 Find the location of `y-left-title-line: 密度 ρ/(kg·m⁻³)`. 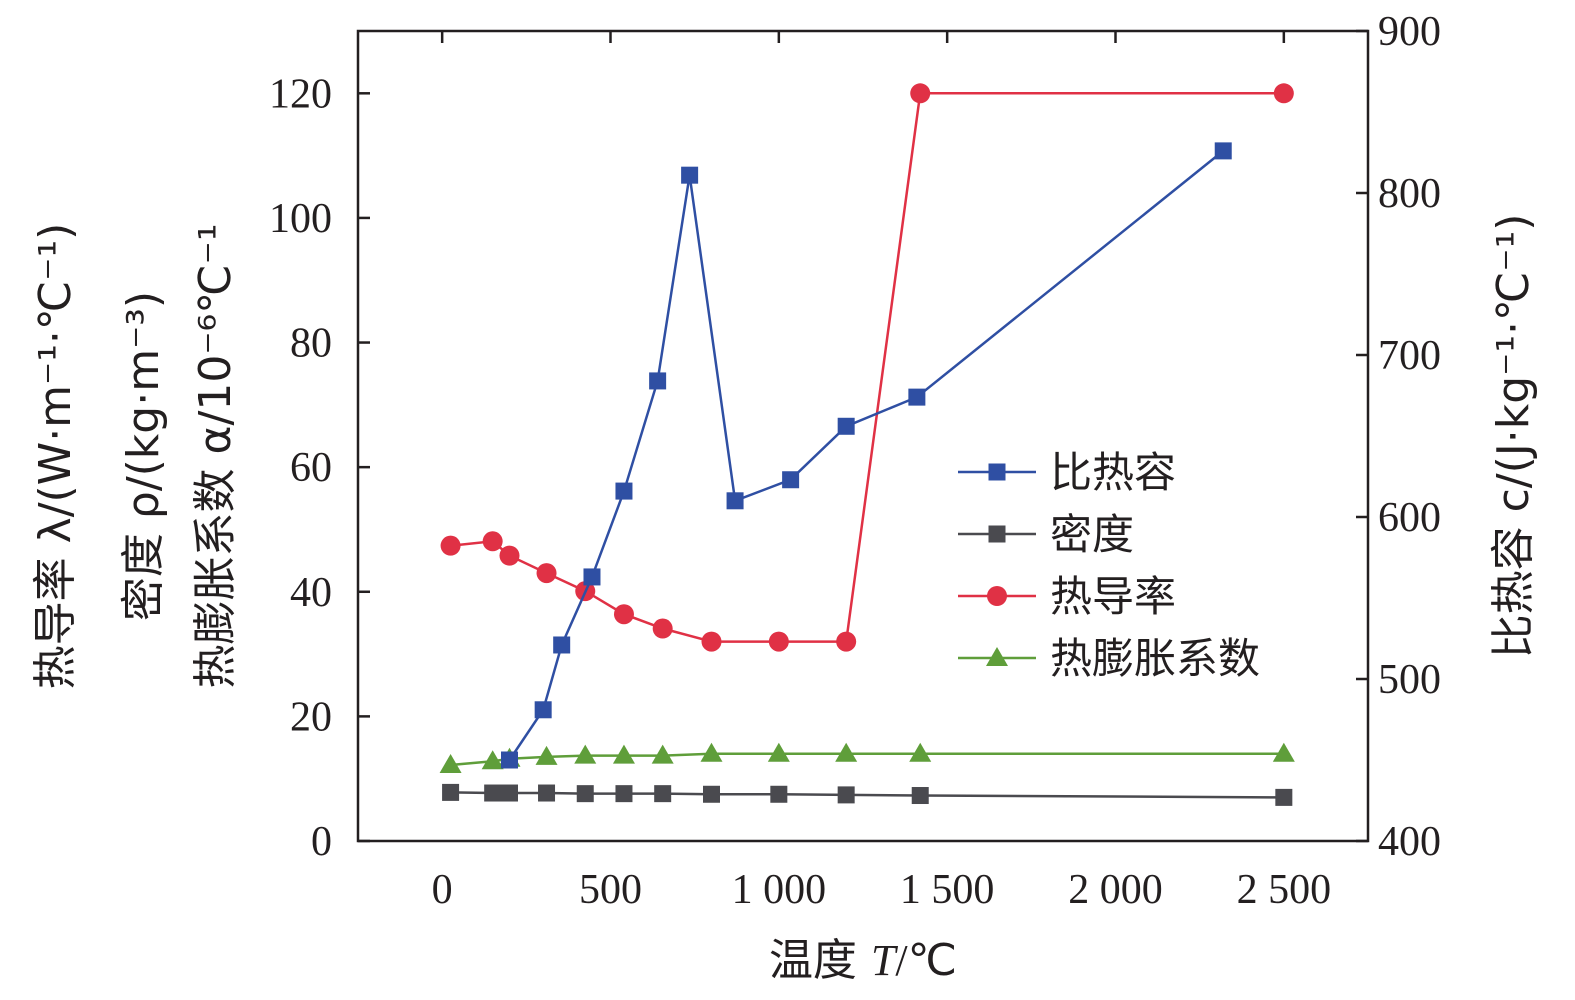

y-left-title-line: 密度 ρ/(kg·m⁻³) is located at coordinates (143, 456).